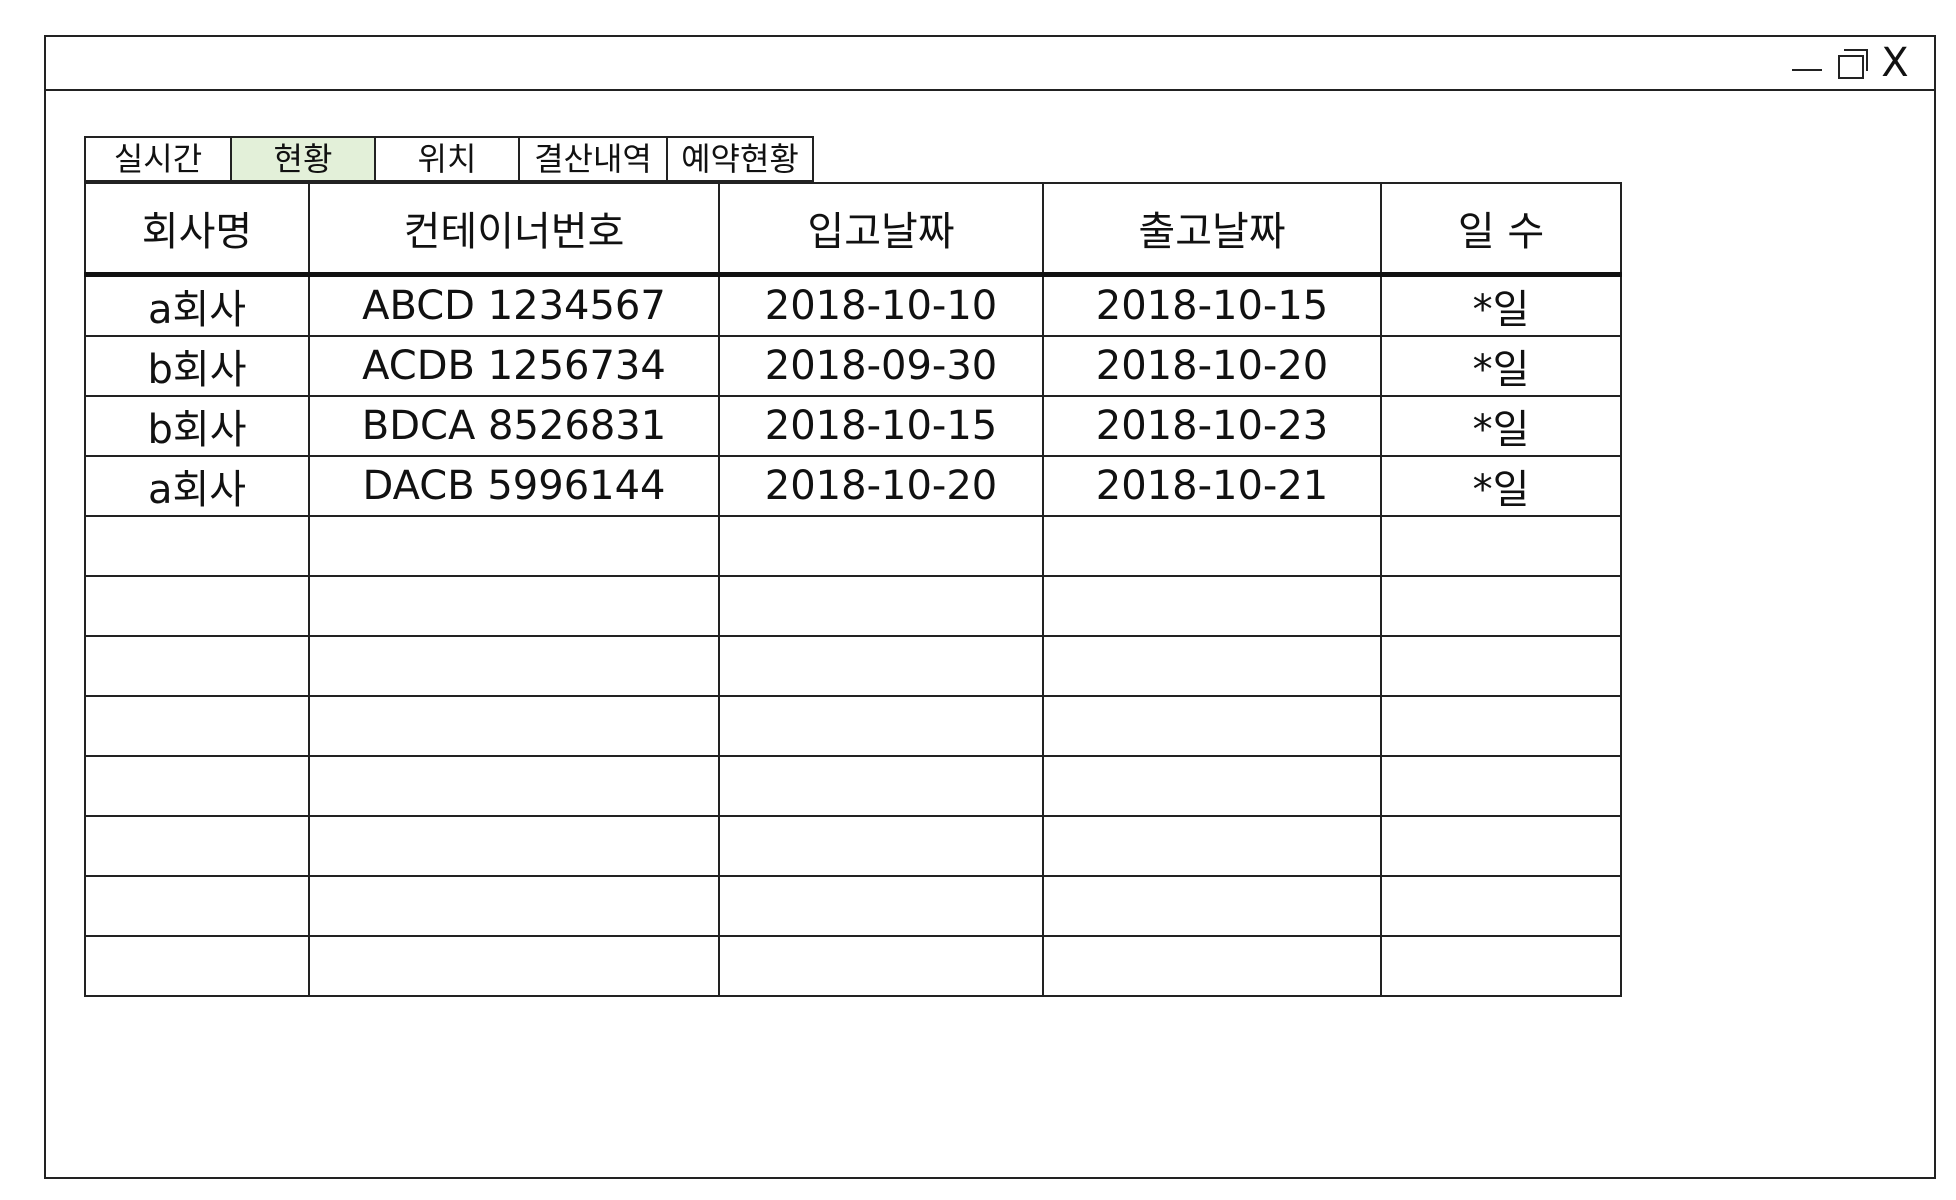 The height and width of the screenshot is (1200, 1956). I want to click on column-header-days: 일 수, so click(1501, 229).